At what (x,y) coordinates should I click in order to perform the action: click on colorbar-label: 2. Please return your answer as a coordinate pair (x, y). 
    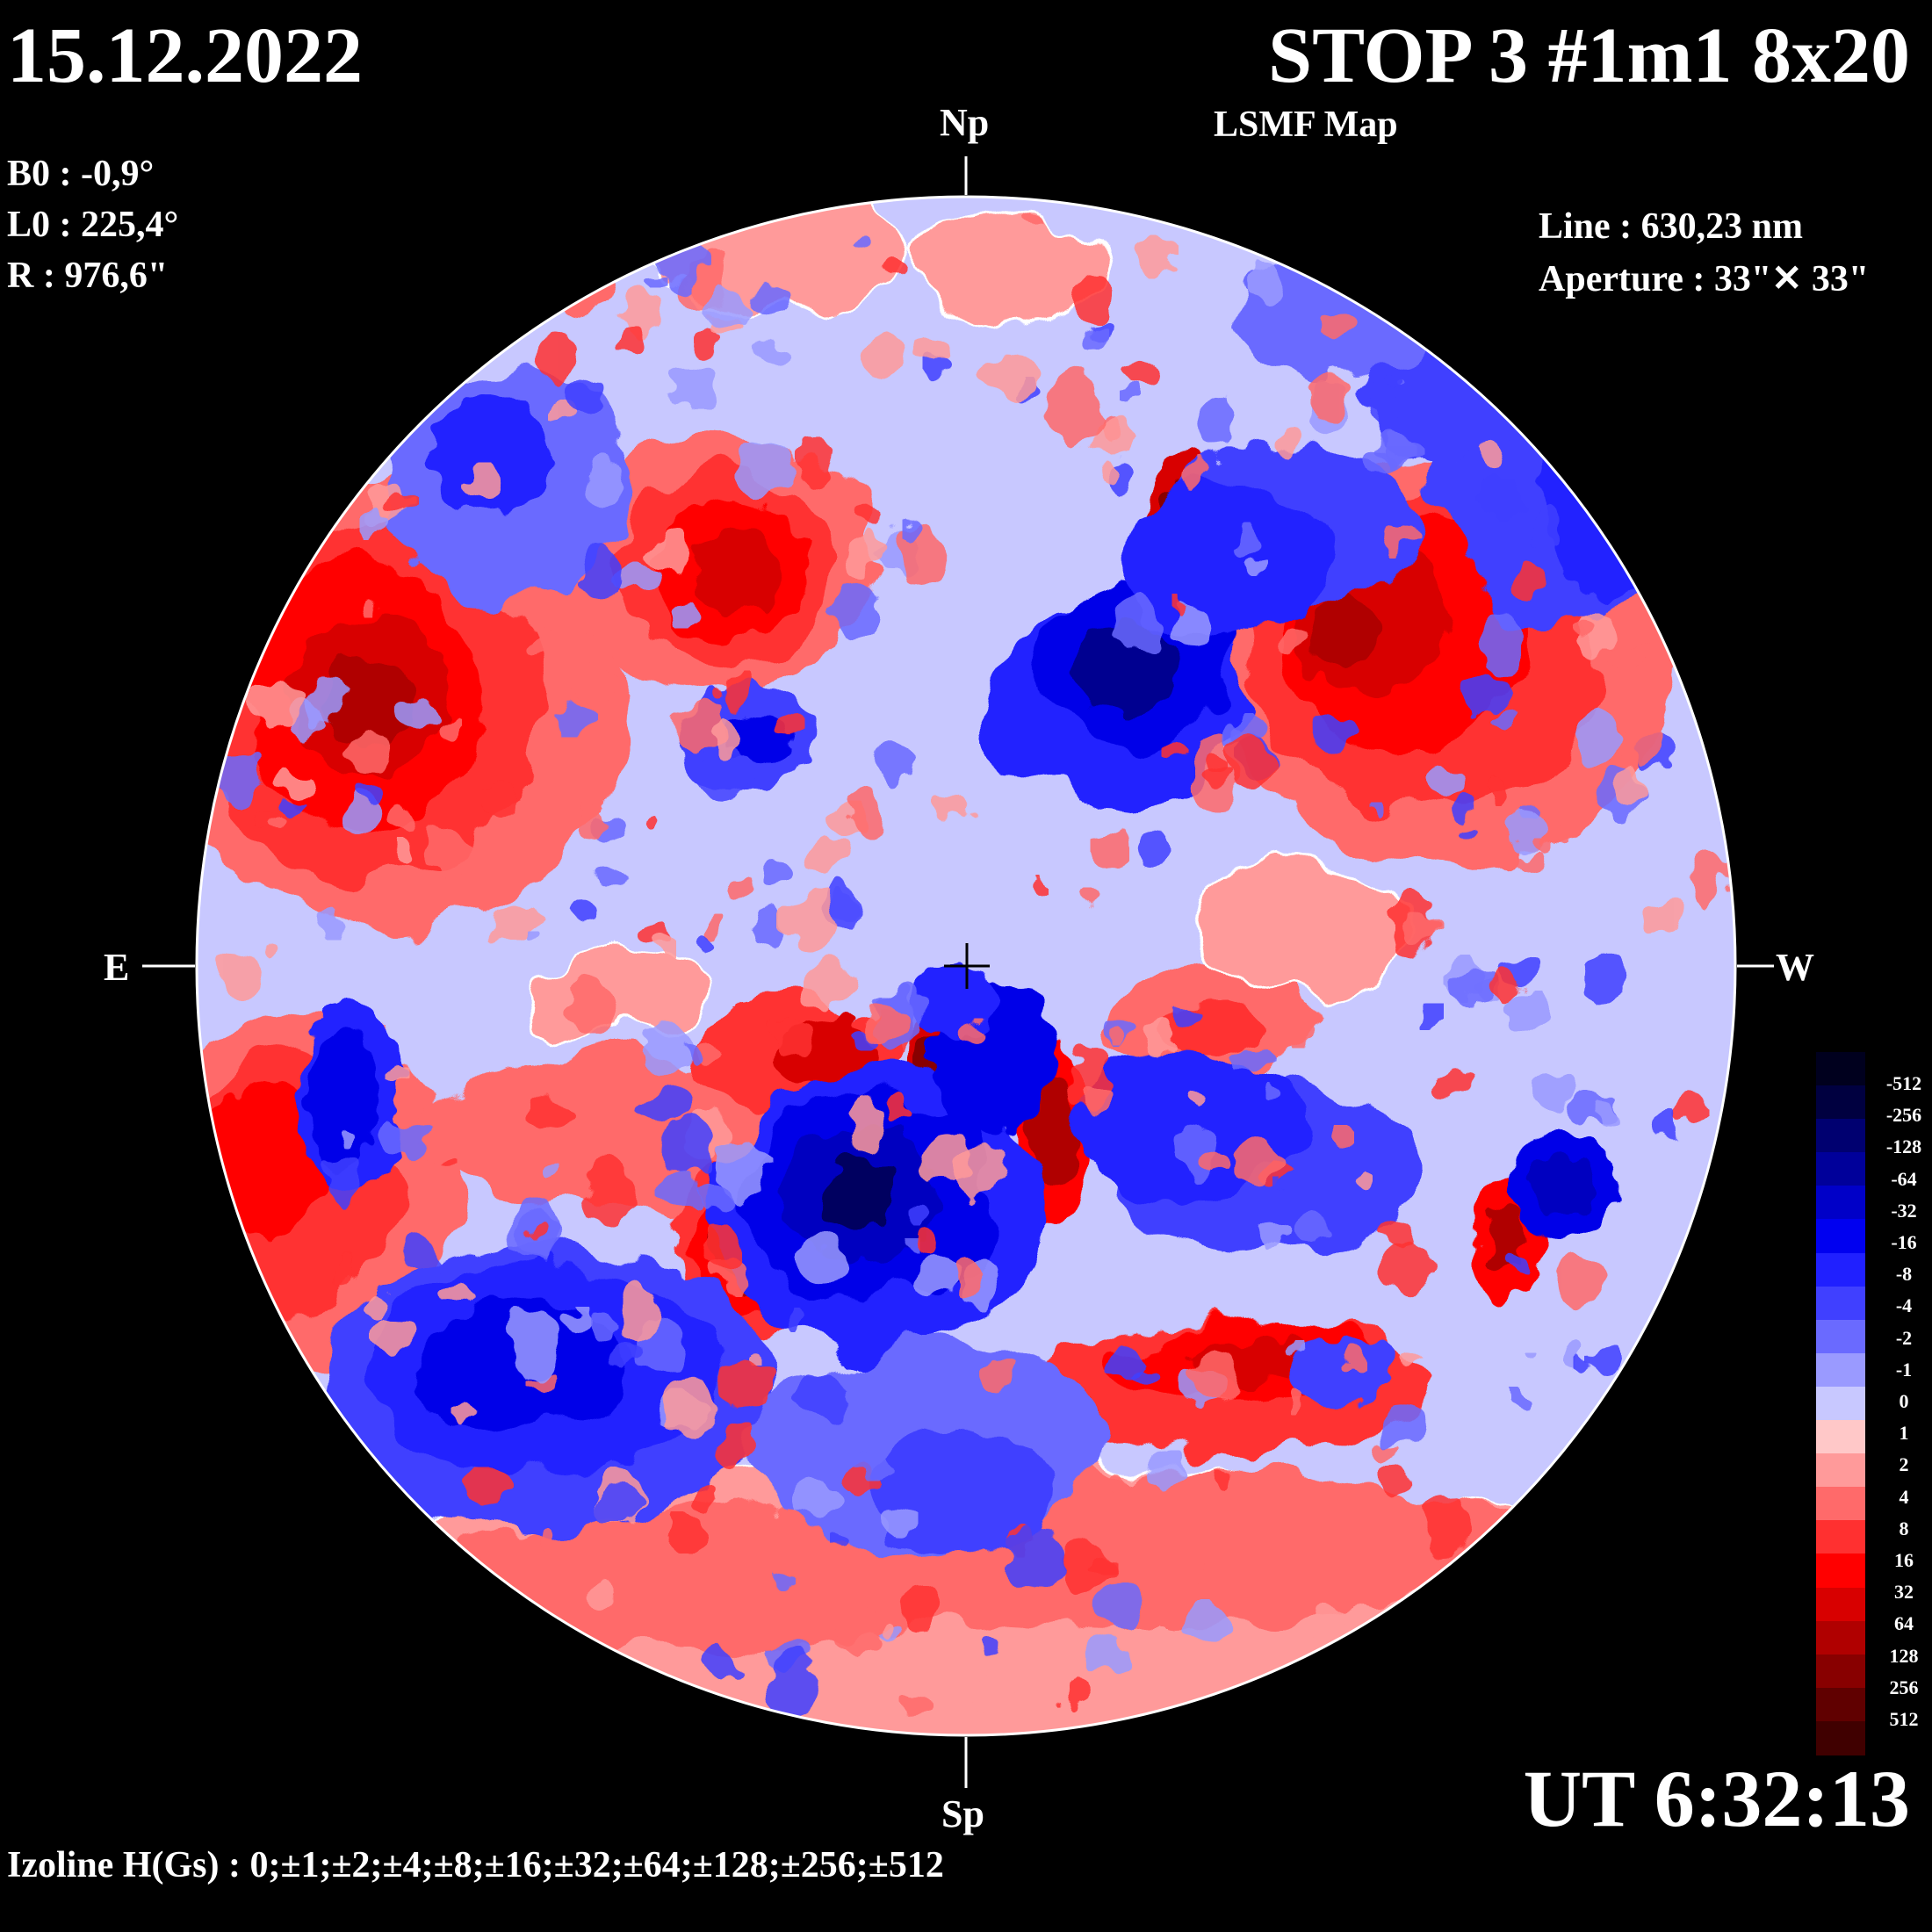
    Looking at the image, I should click on (1904, 1464).